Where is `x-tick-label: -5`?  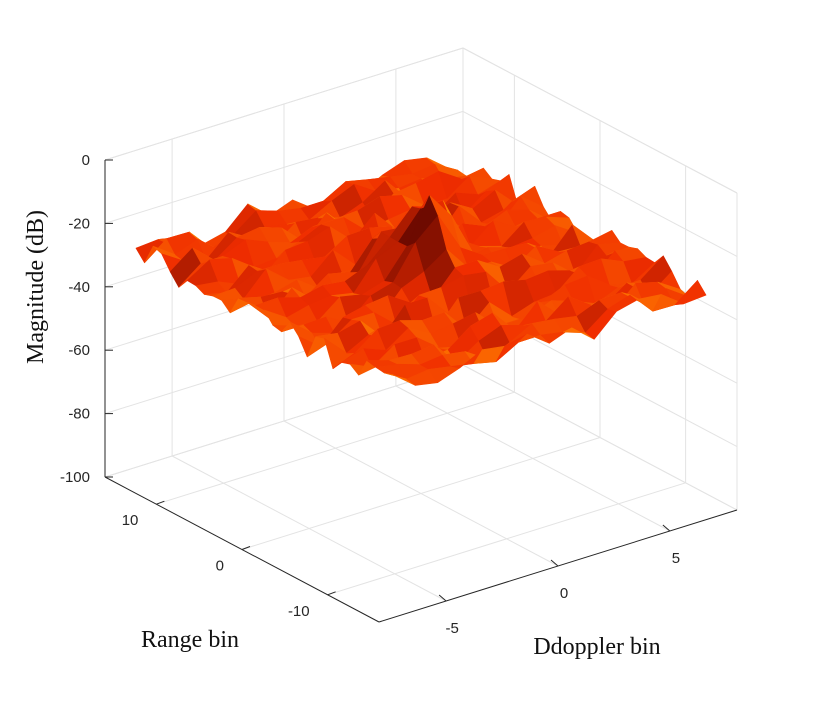
x-tick-label: -5 is located at coordinates (451, 628).